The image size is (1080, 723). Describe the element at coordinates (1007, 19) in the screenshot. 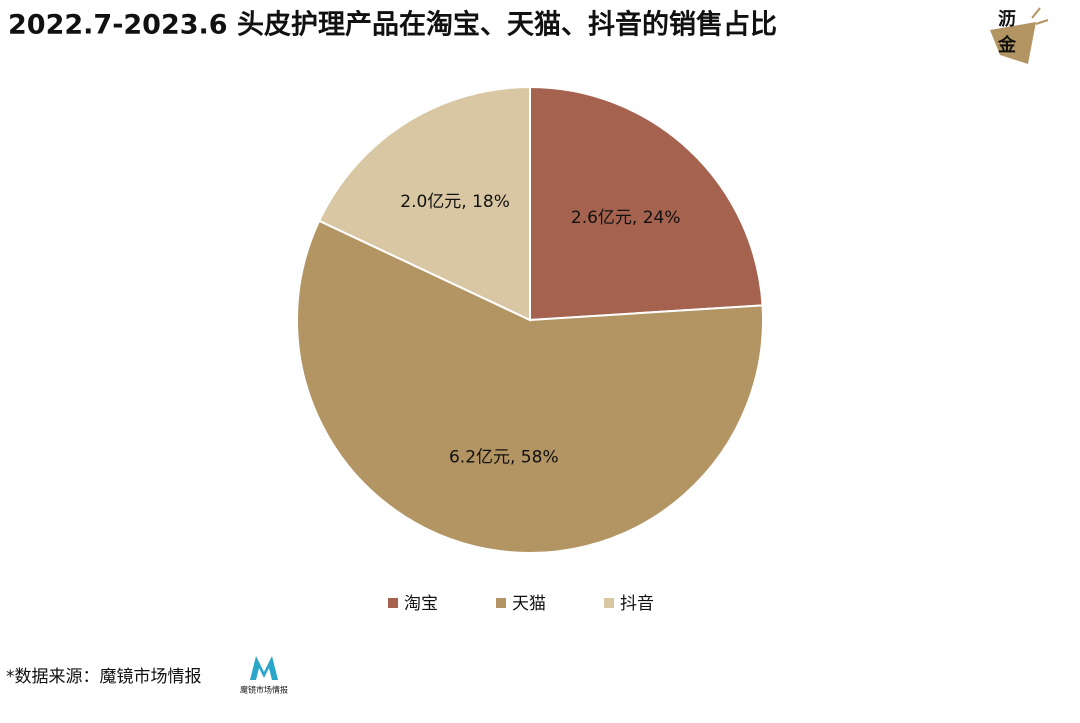

I see `logo-text: 沥` at that location.